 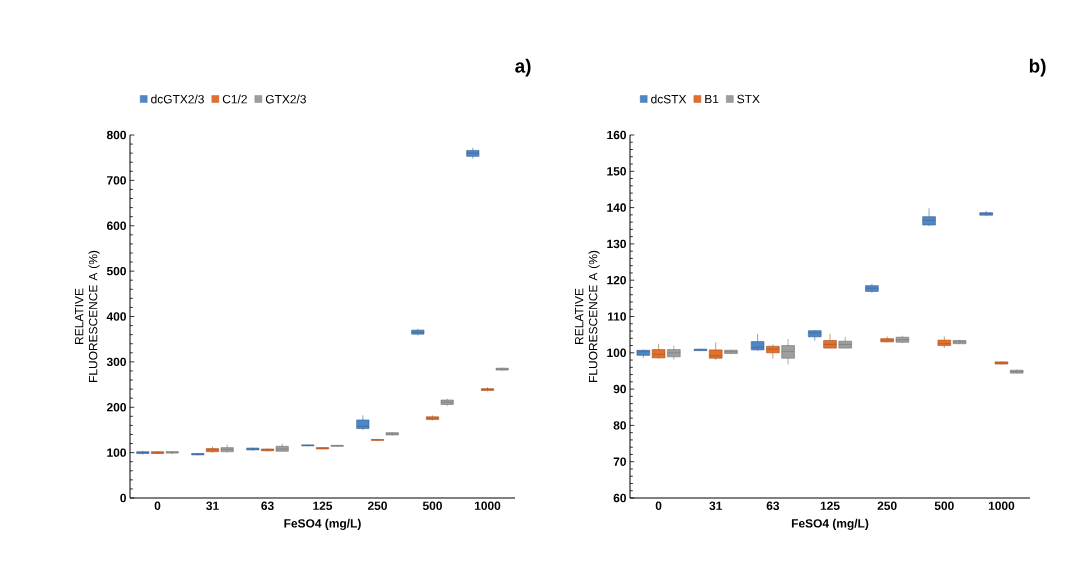 I want to click on y-tick-label: 90, so click(x=619, y=389).